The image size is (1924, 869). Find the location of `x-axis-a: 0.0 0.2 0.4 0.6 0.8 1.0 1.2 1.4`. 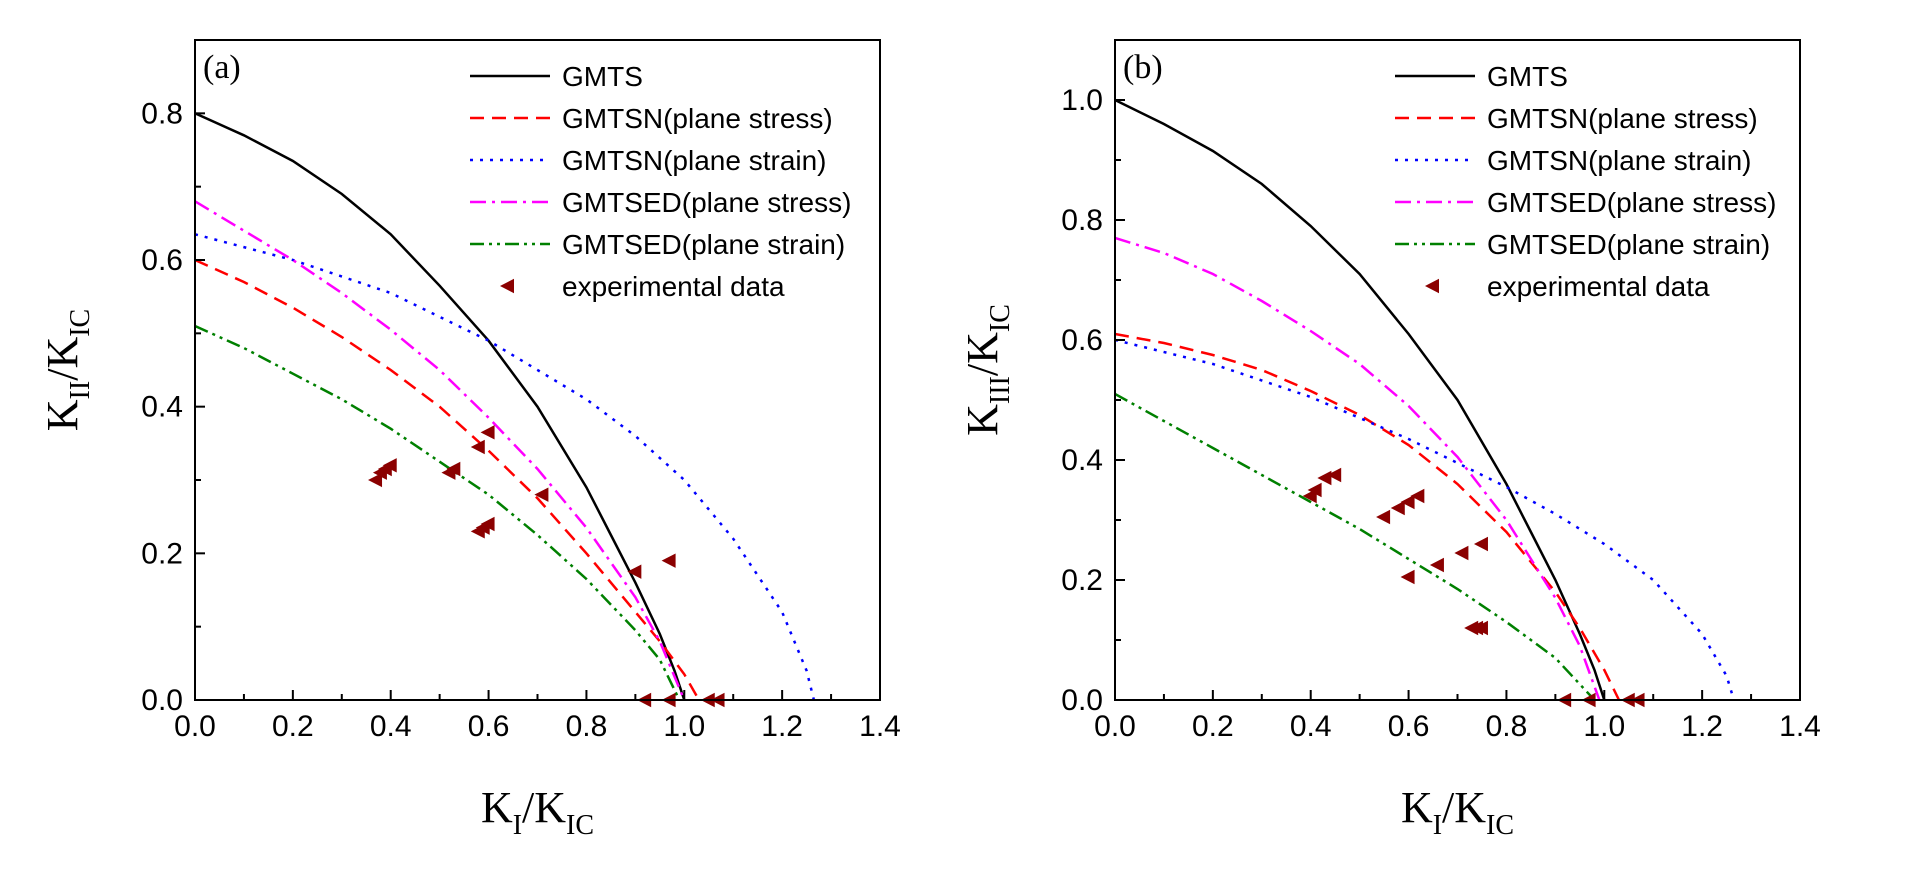

x-axis-a: 0.0 0.2 0.4 0.6 0.8 1.0 1.2 1.4 is located at coordinates (537, 716).